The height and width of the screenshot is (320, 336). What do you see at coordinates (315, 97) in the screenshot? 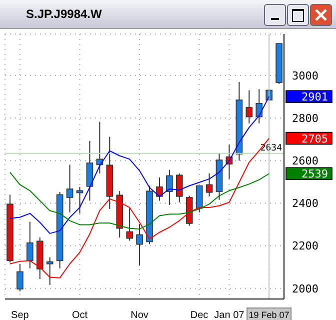
I see `text: 2901` at bounding box center [315, 97].